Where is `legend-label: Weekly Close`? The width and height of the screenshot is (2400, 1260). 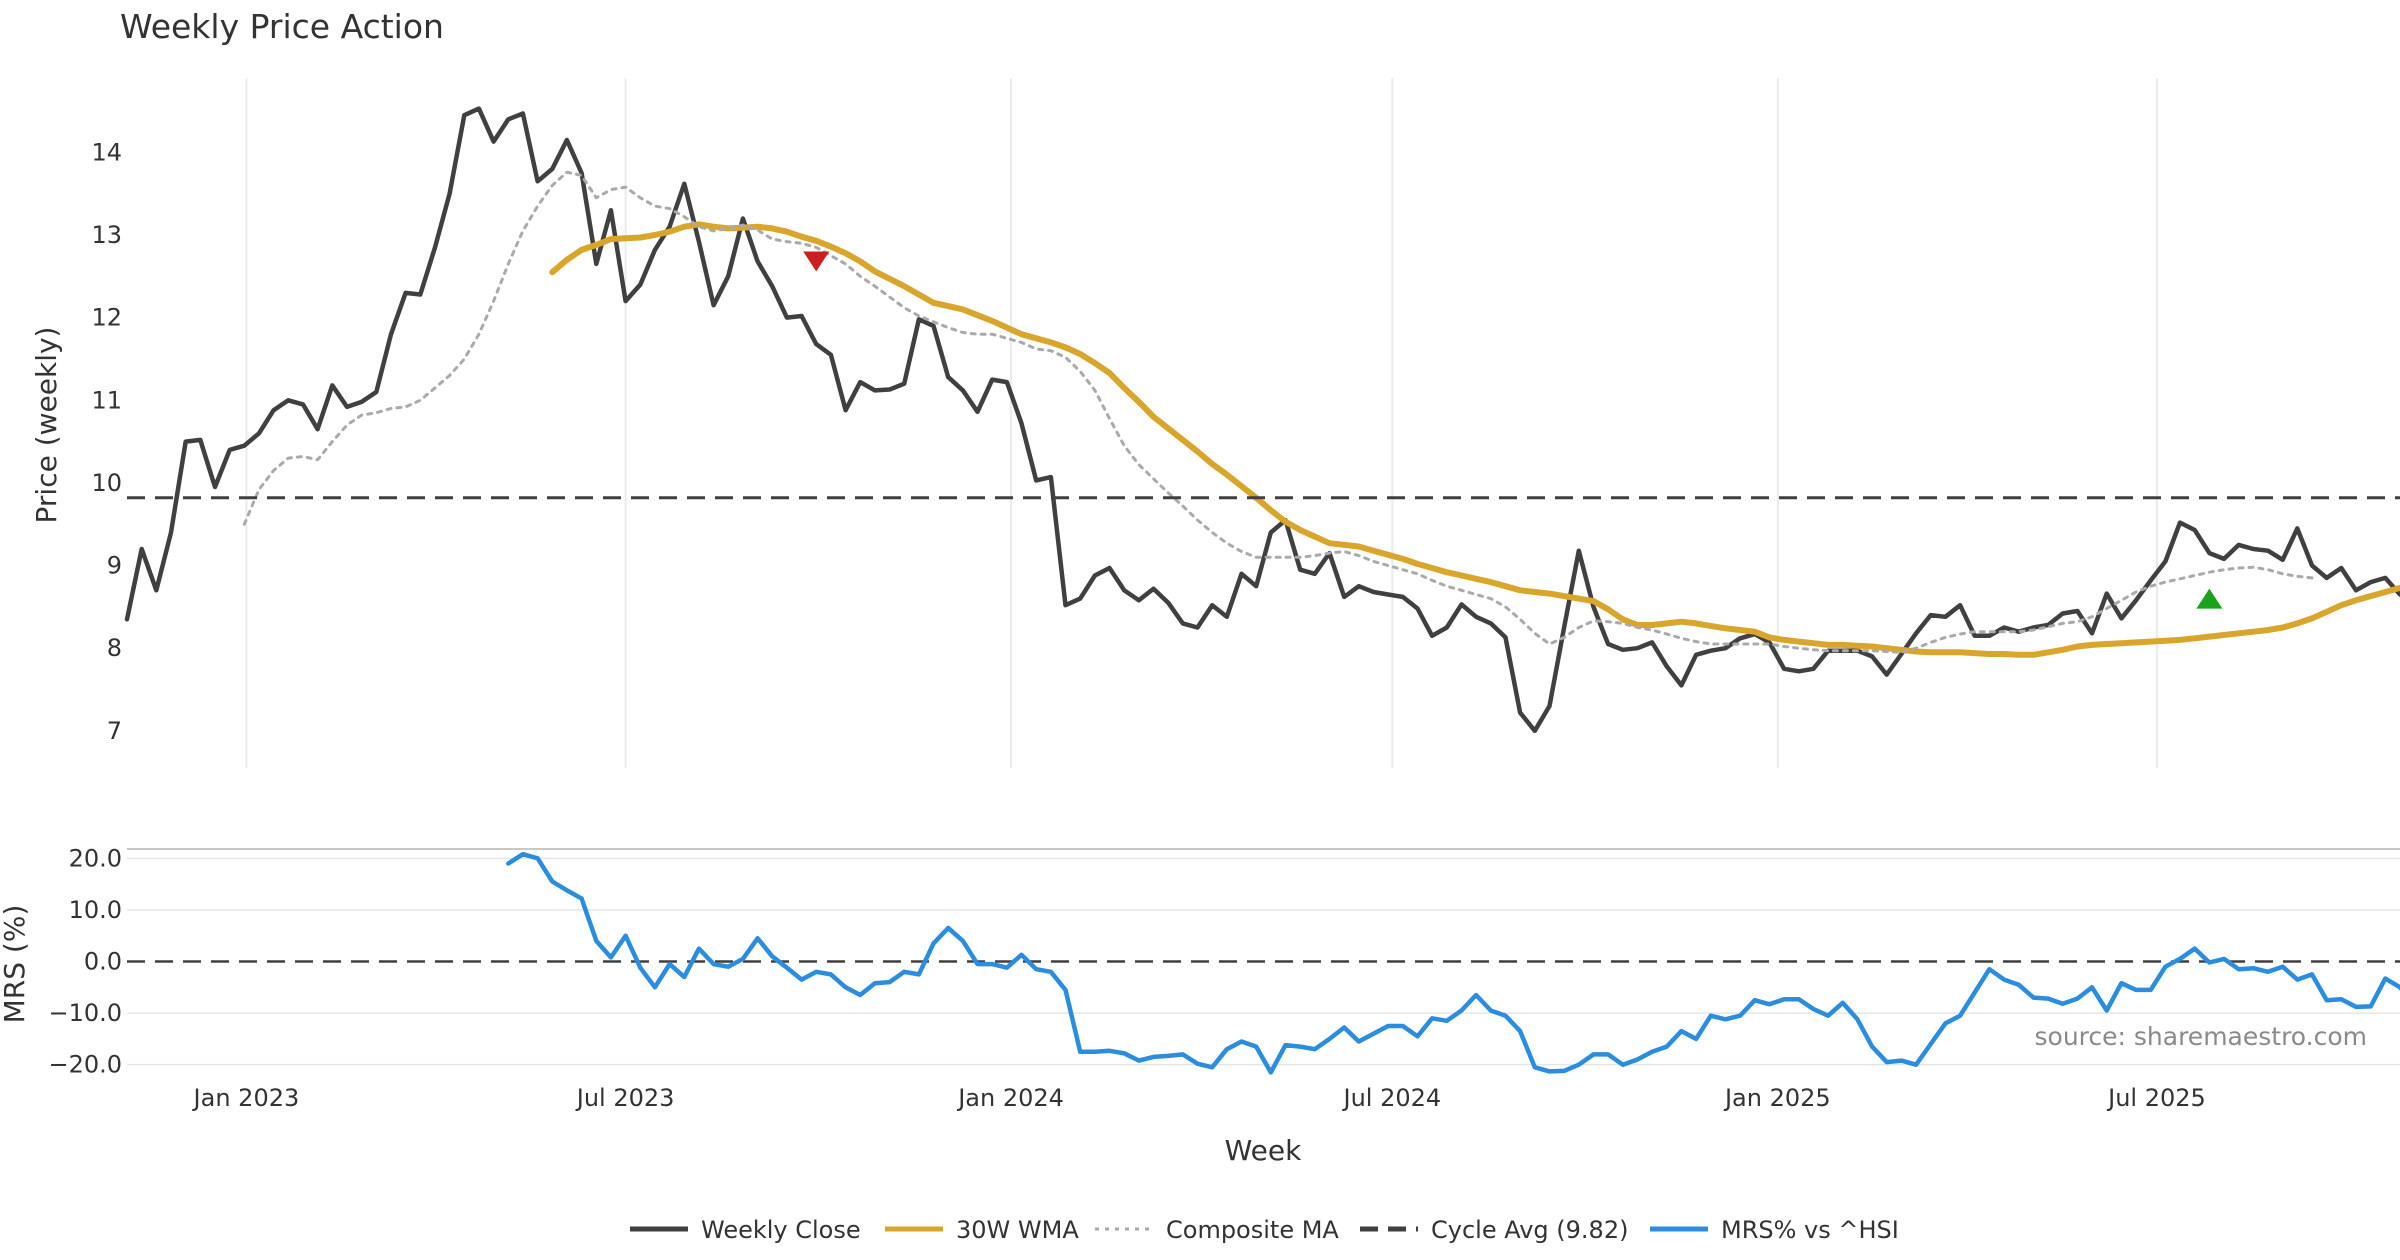
legend-label: Weekly Close is located at coordinates (781, 1230).